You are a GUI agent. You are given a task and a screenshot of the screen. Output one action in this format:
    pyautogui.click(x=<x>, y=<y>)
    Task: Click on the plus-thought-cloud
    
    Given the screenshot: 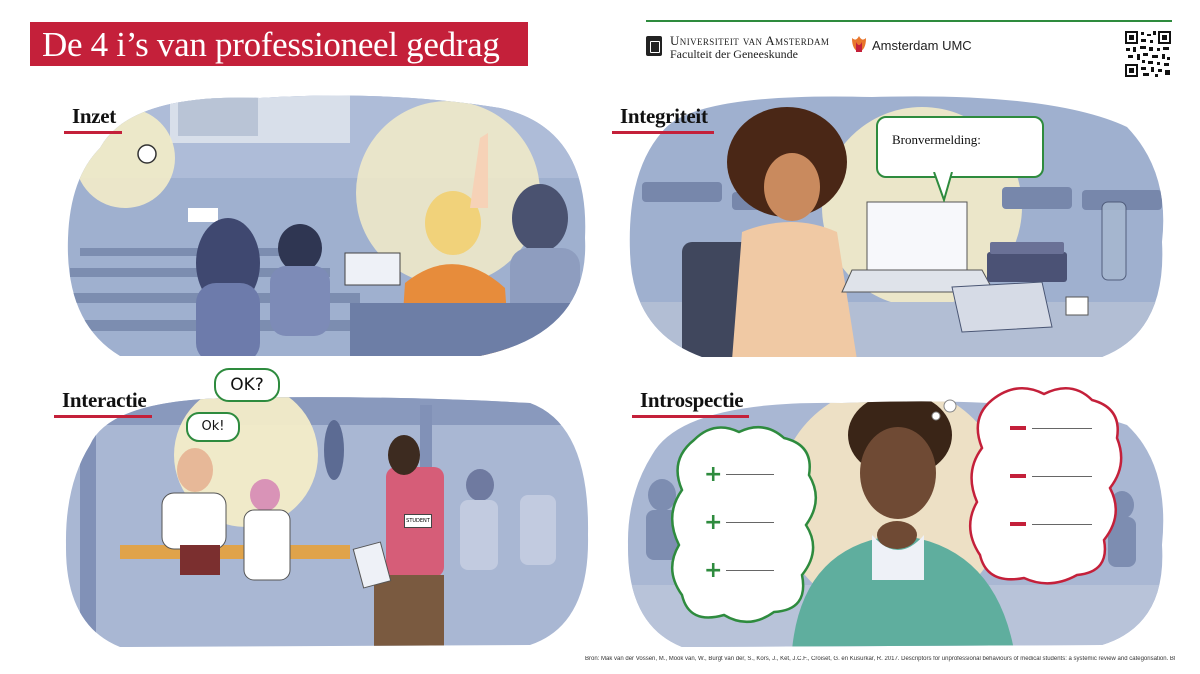 What is the action you would take?
    pyautogui.click(x=744, y=524)
    